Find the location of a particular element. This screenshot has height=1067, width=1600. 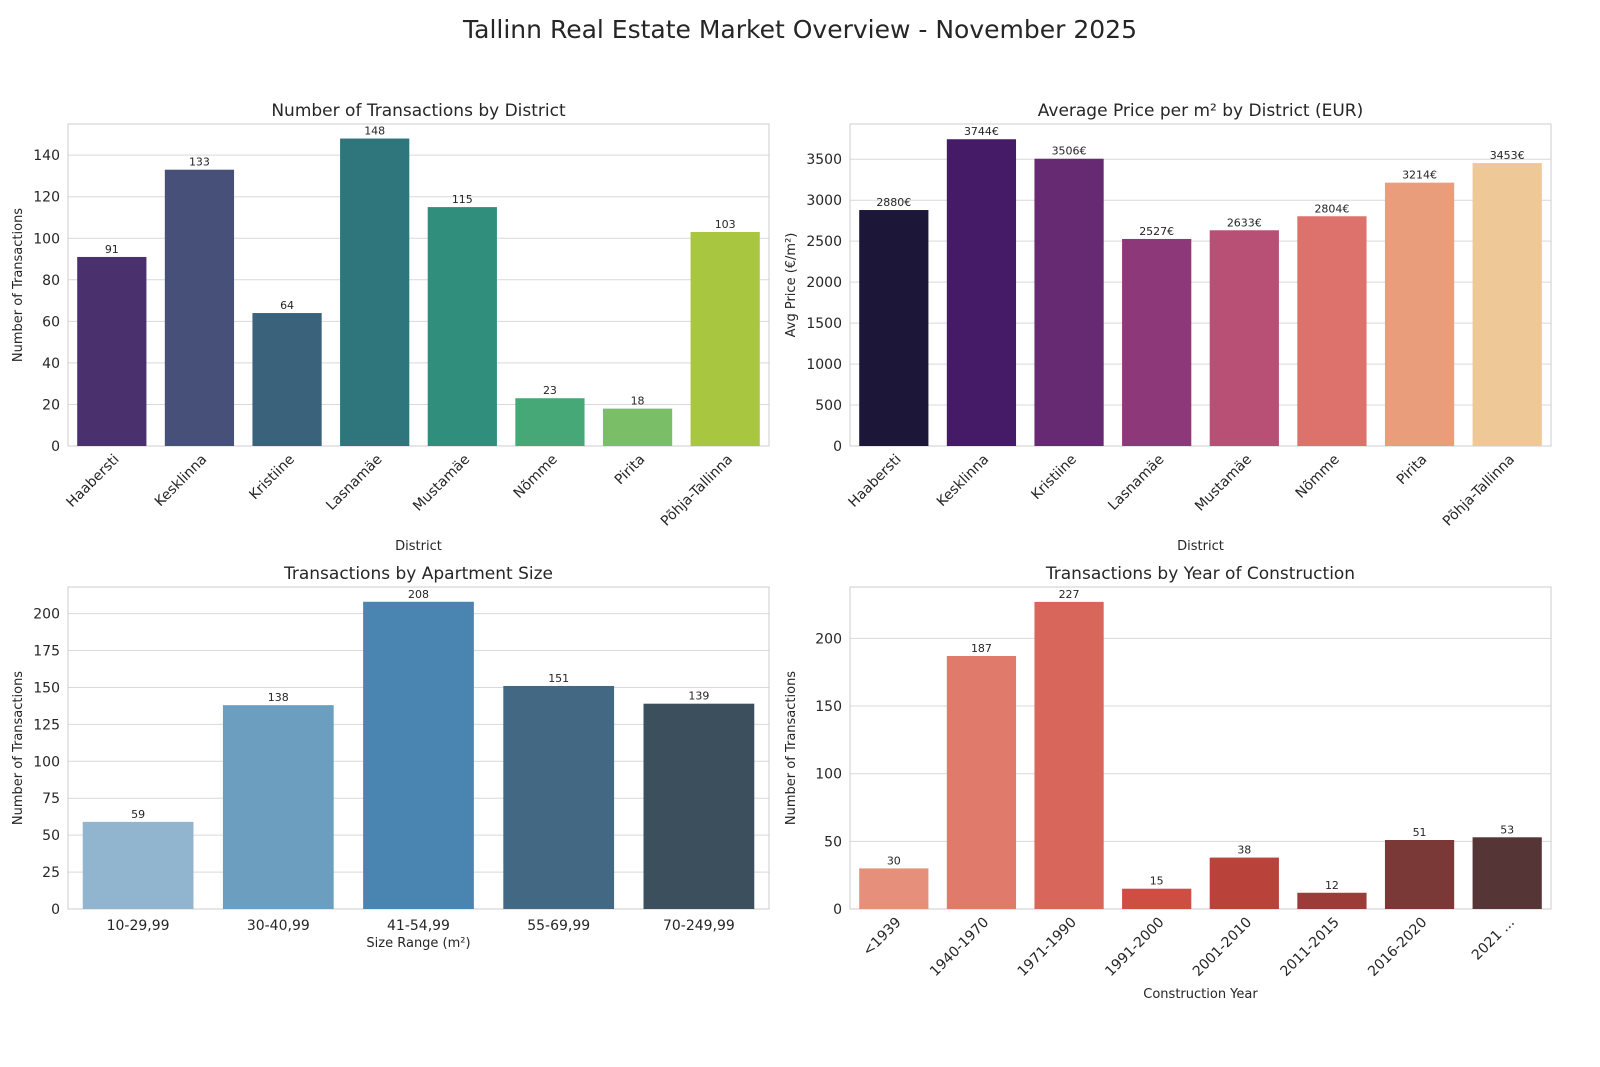

data-label: 38 is located at coordinates (1244, 850).